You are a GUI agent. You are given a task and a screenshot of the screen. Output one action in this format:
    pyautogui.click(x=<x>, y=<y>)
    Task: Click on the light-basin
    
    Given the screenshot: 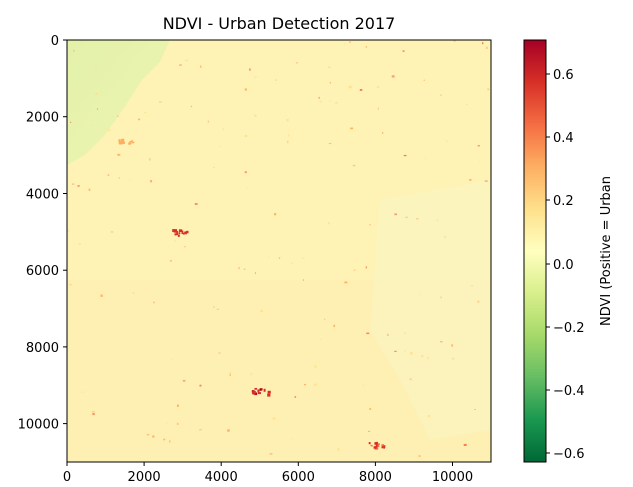 What is the action you would take?
    pyautogui.click(x=430, y=310)
    